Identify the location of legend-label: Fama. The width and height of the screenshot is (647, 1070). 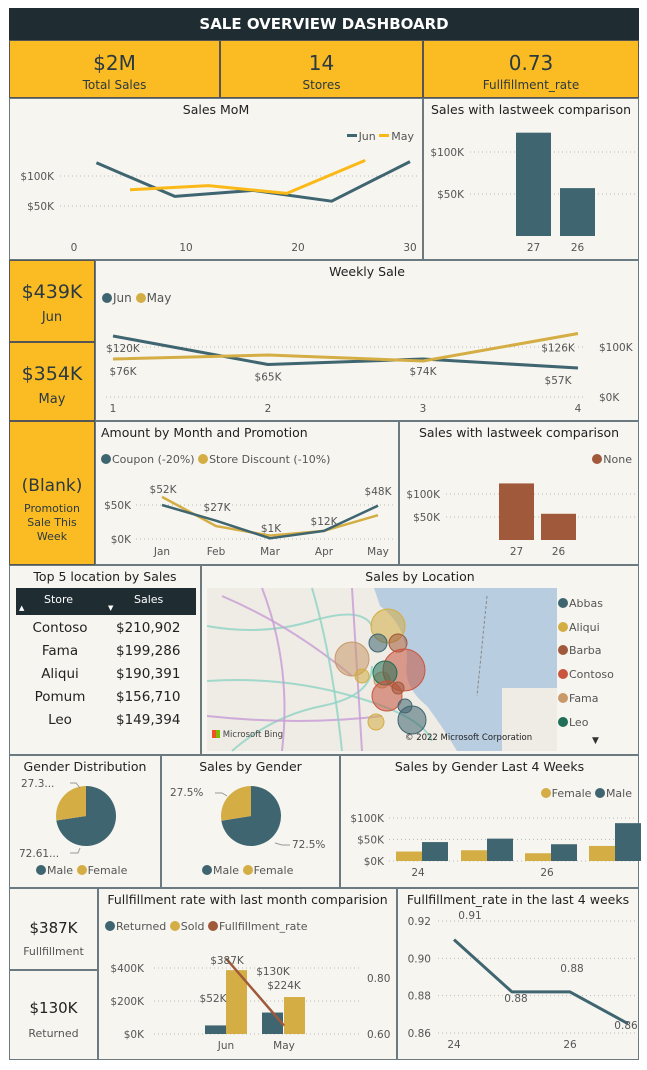
(584, 698).